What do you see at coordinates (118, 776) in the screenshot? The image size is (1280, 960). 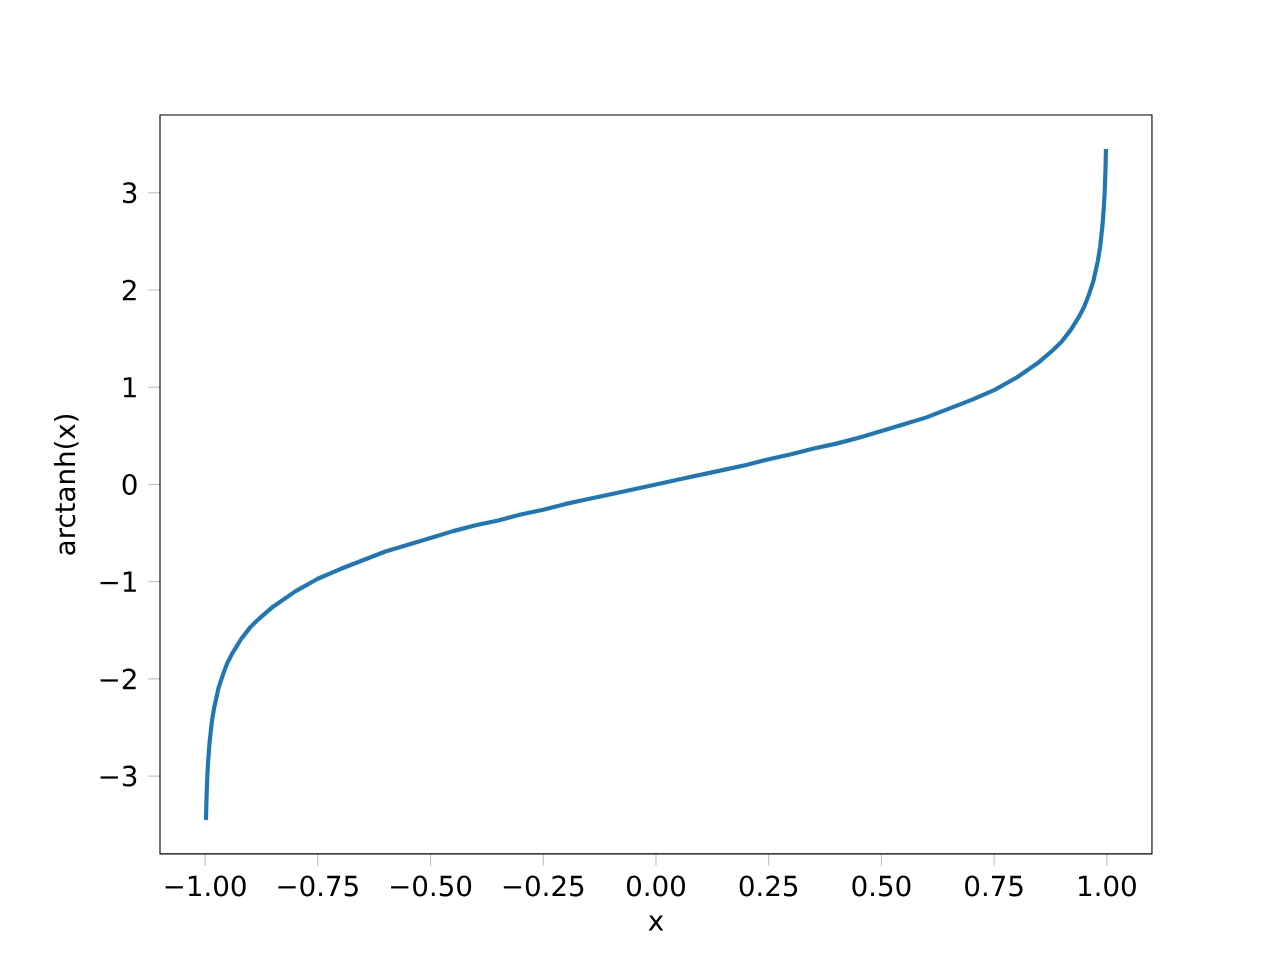 I see `y-tick-label: −3` at bounding box center [118, 776].